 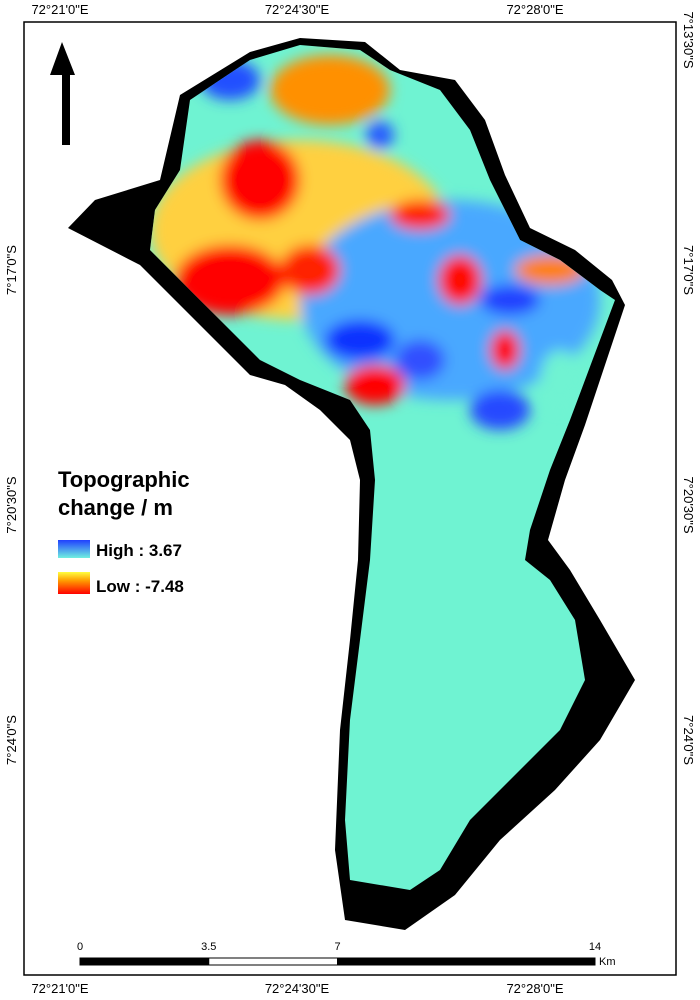 What do you see at coordinates (62, 93) in the screenshot?
I see `north-arrow` at bounding box center [62, 93].